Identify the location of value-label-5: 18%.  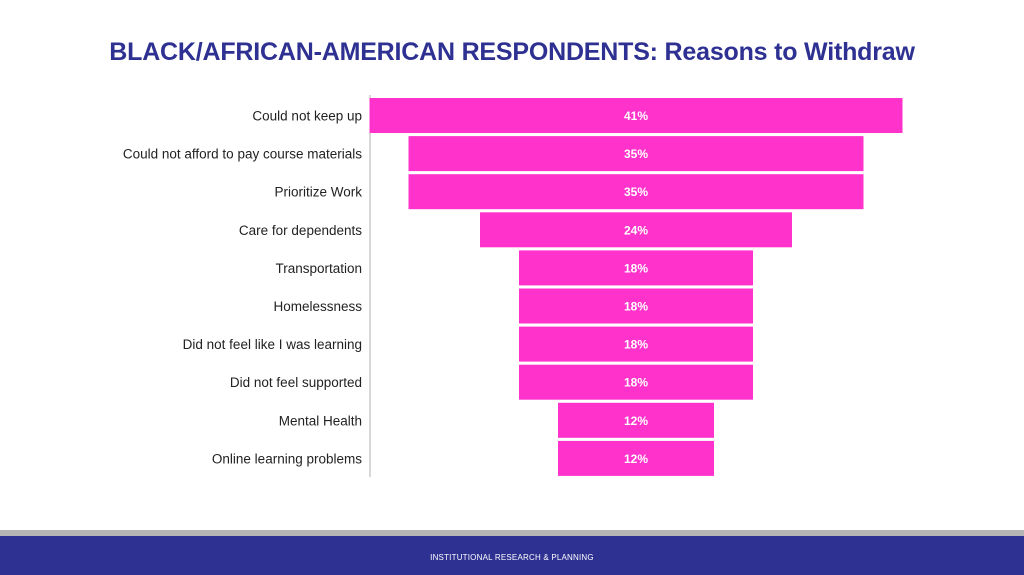
(636, 307).